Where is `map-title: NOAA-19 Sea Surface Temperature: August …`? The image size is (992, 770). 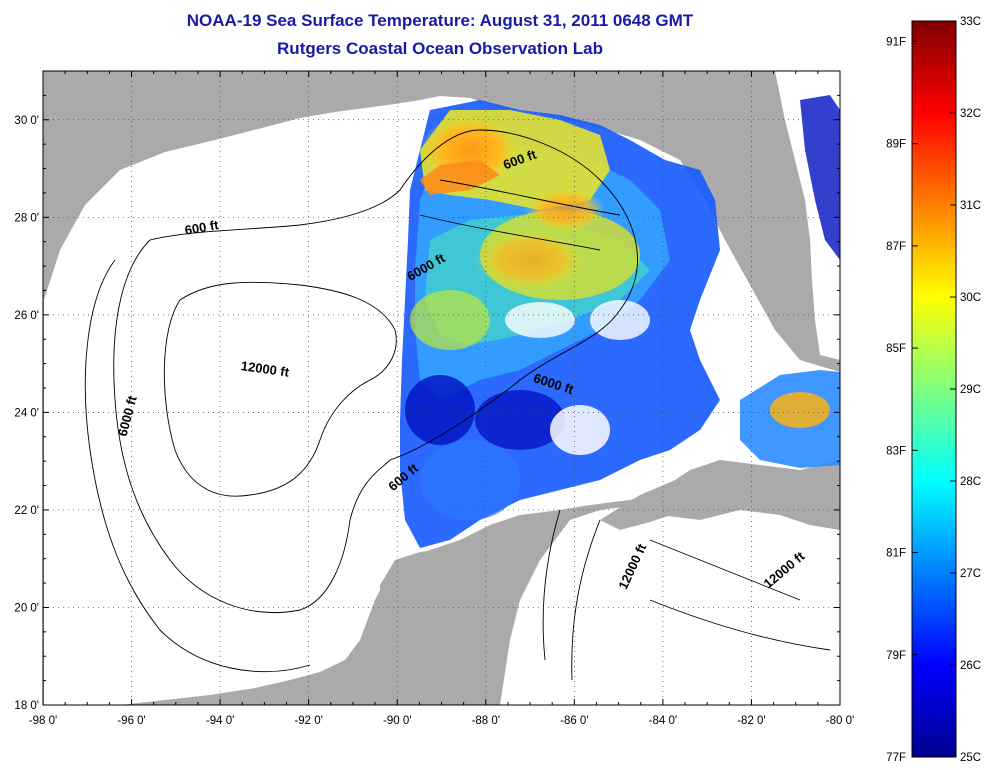 map-title: NOAA-19 Sea Surface Temperature: August … is located at coordinates (440, 20).